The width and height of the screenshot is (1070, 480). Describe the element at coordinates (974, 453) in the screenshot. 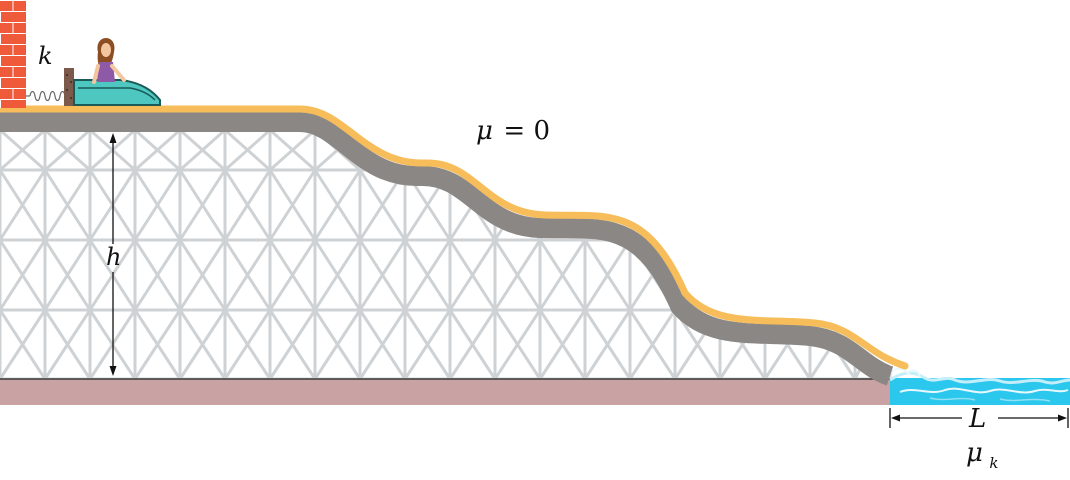

I see `kinetic-friction-symbol: μ` at that location.